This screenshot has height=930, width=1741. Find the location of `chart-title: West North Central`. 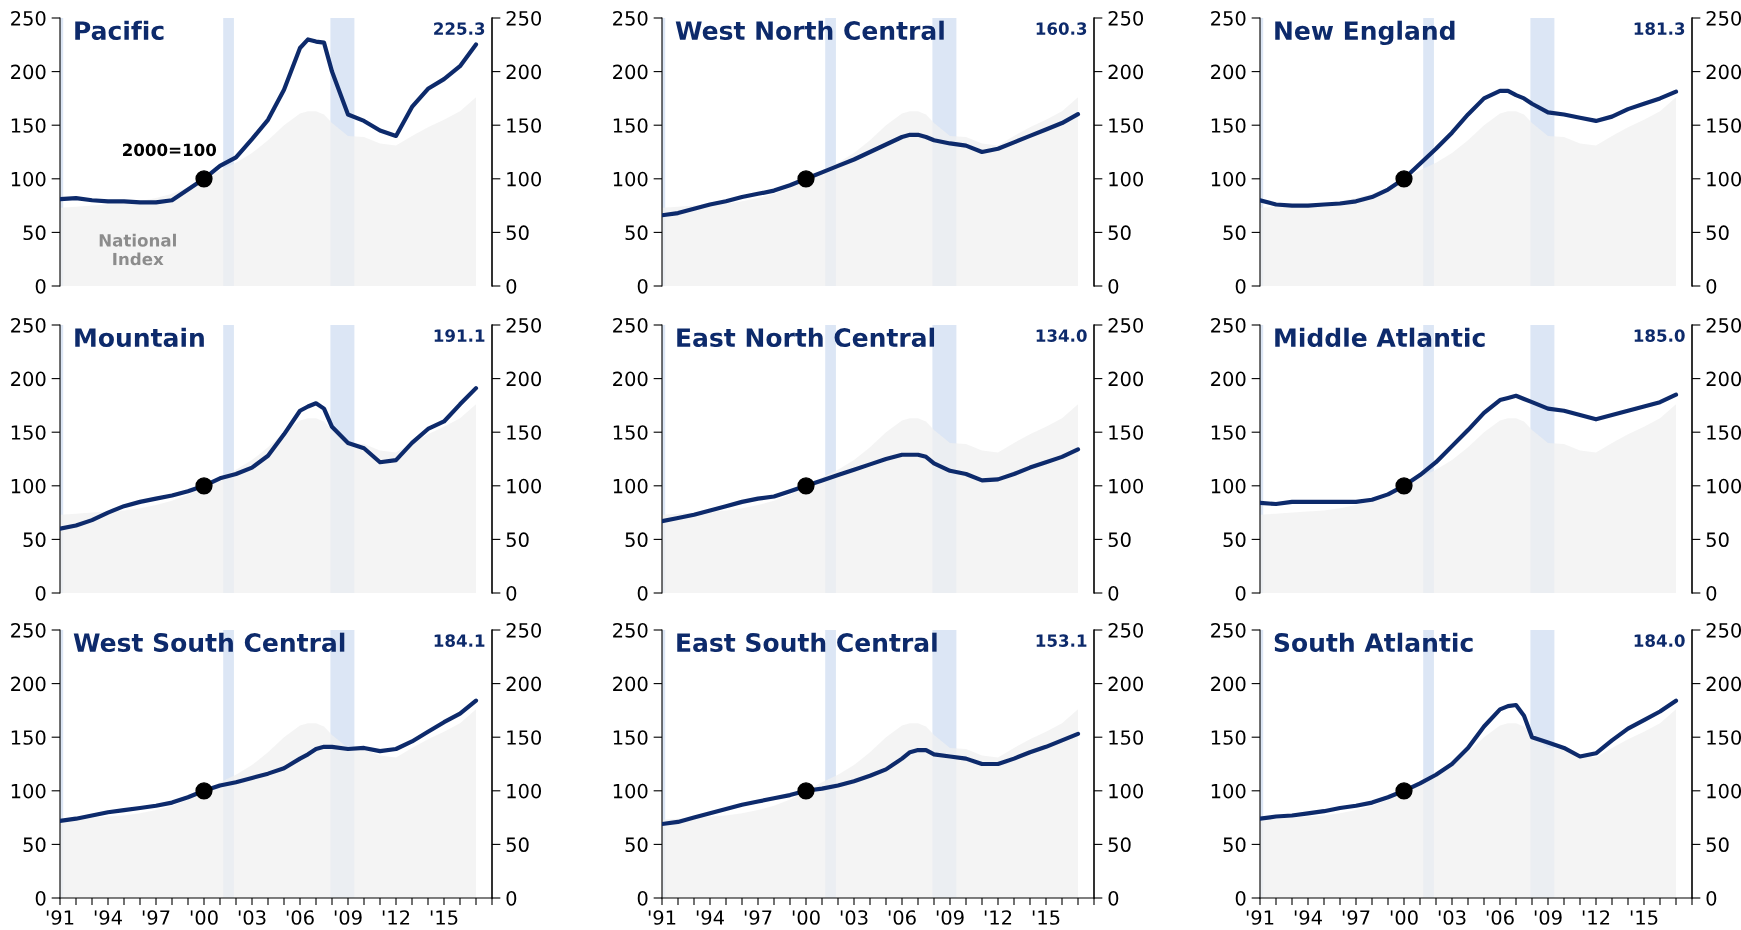

chart-title: West North Central is located at coordinates (809, 30).